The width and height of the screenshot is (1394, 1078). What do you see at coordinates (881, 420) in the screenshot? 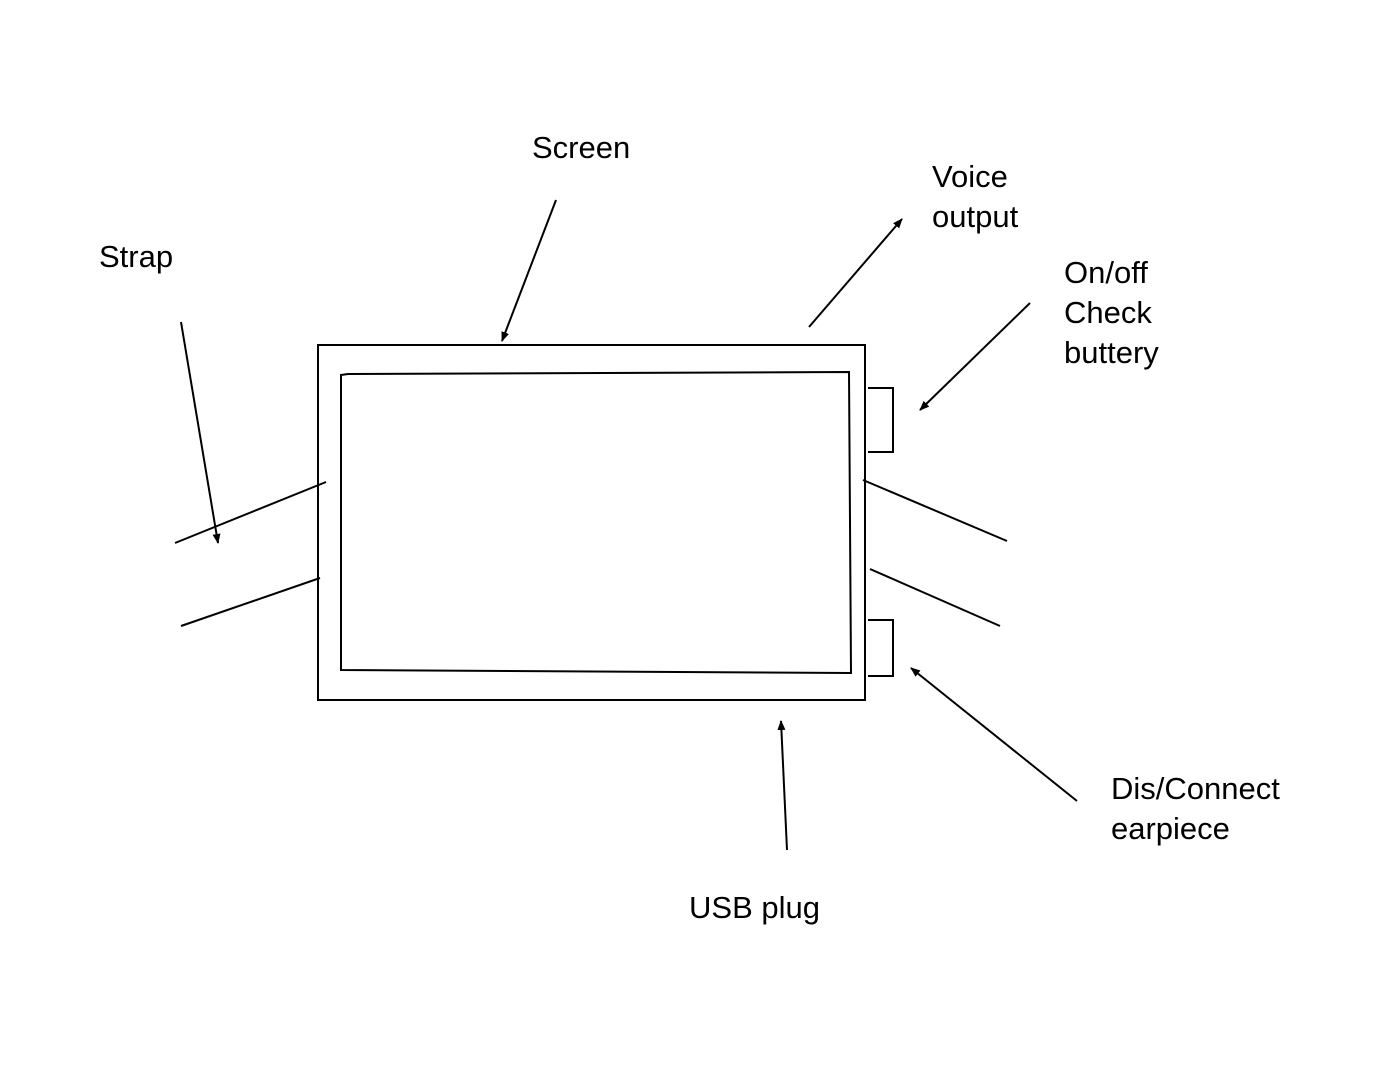
I see `power-button` at bounding box center [881, 420].